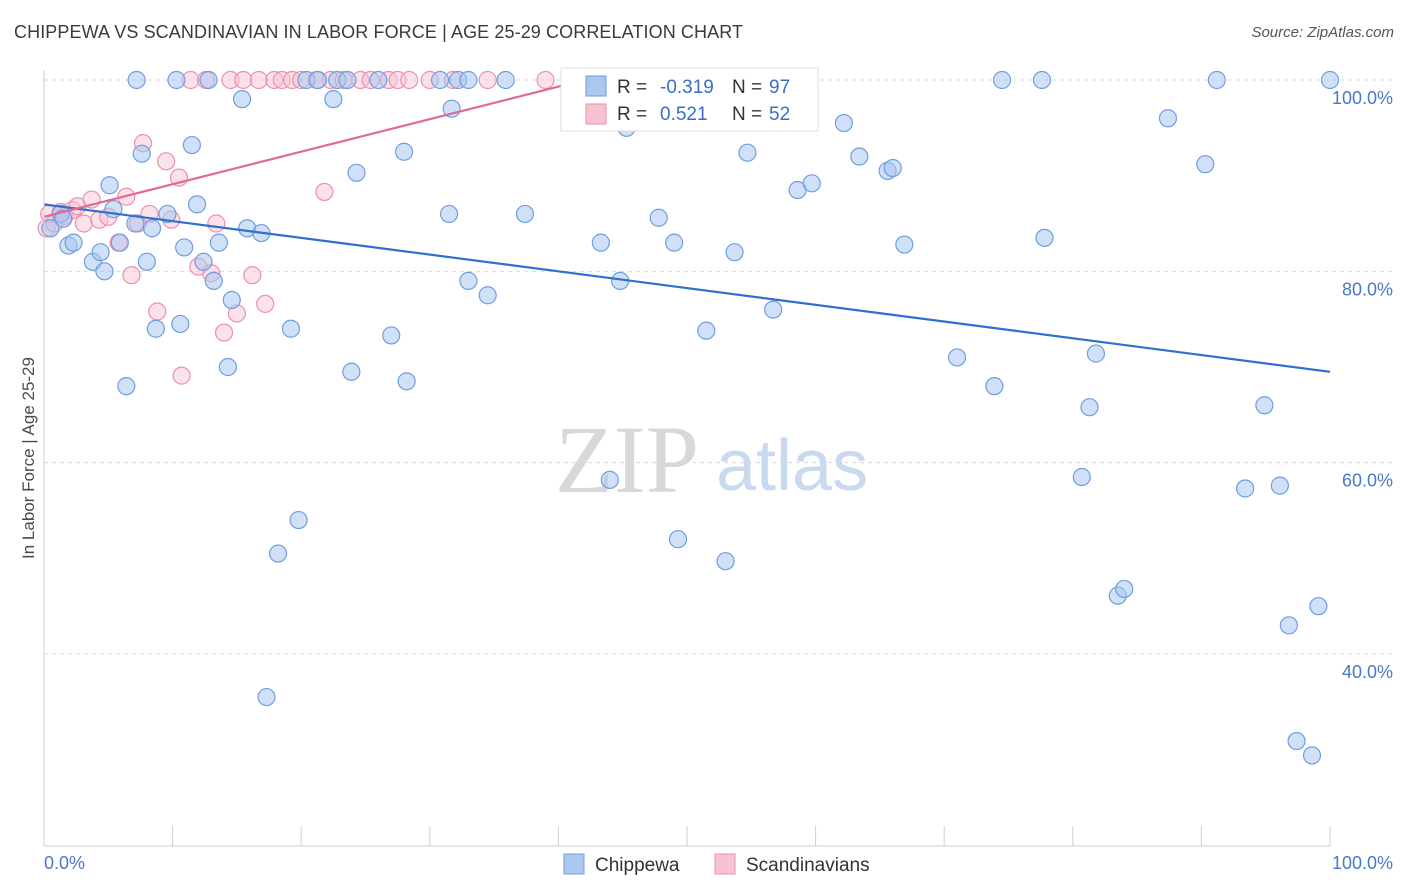  I want to click on x-axis-ticks, so click(687, 836).